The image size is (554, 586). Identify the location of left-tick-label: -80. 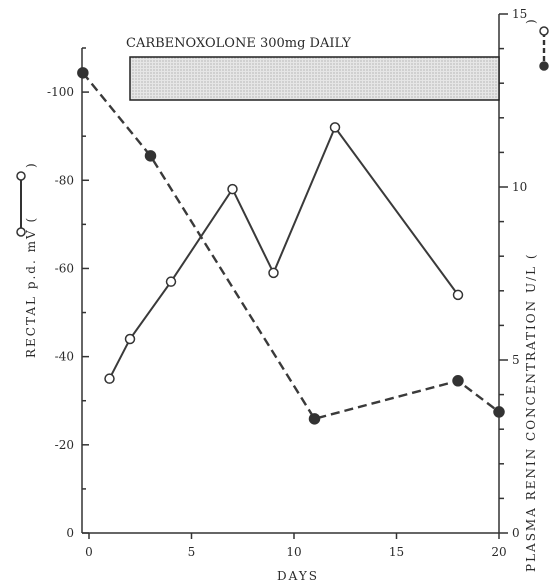
(64, 180).